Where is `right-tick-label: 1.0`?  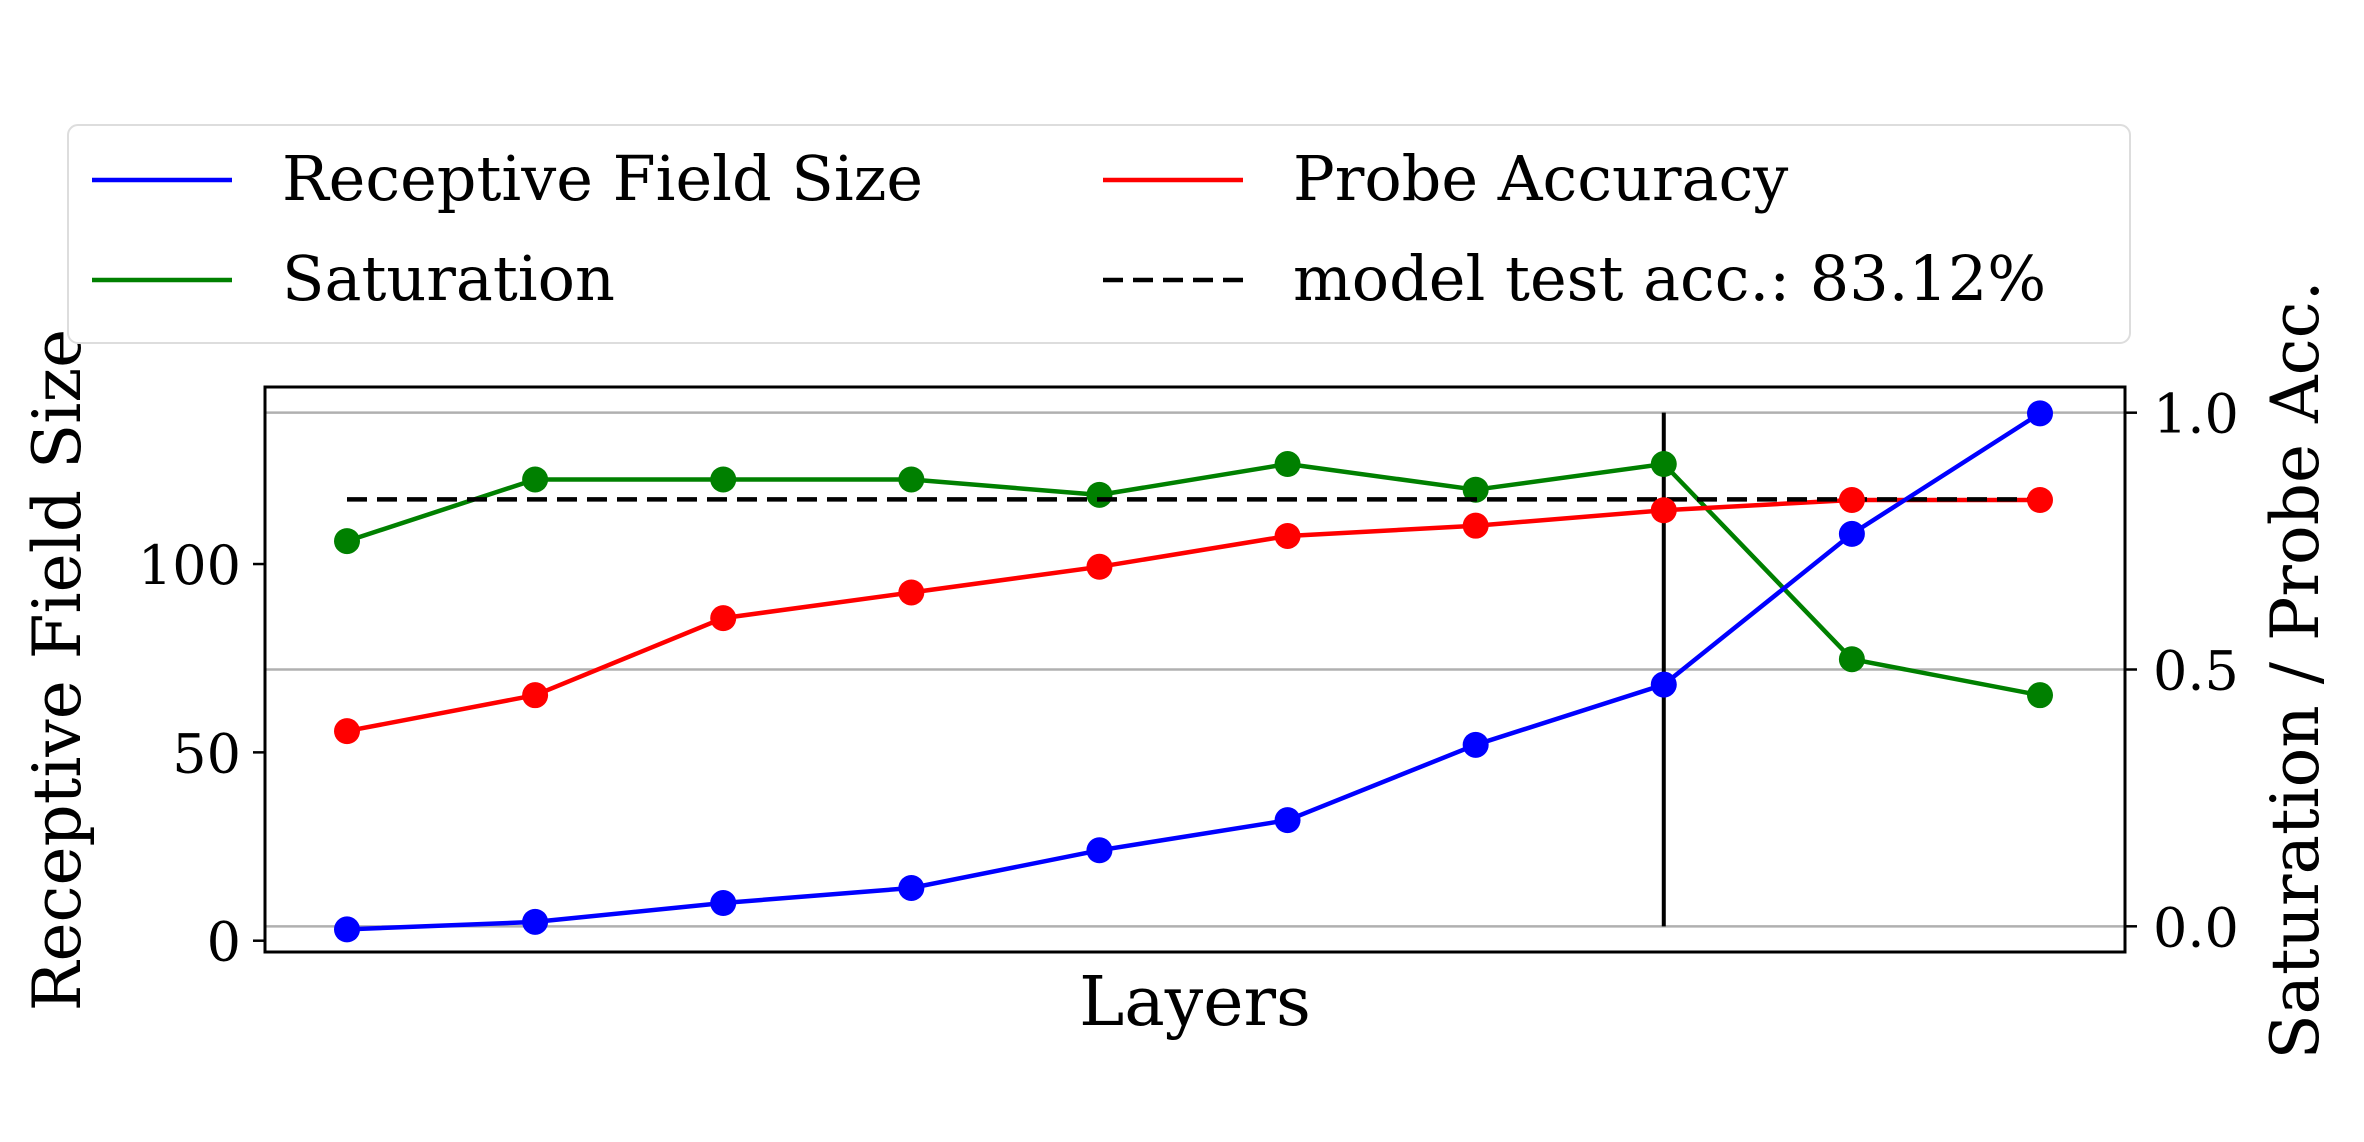
right-tick-label: 1.0 is located at coordinates (2196, 414).